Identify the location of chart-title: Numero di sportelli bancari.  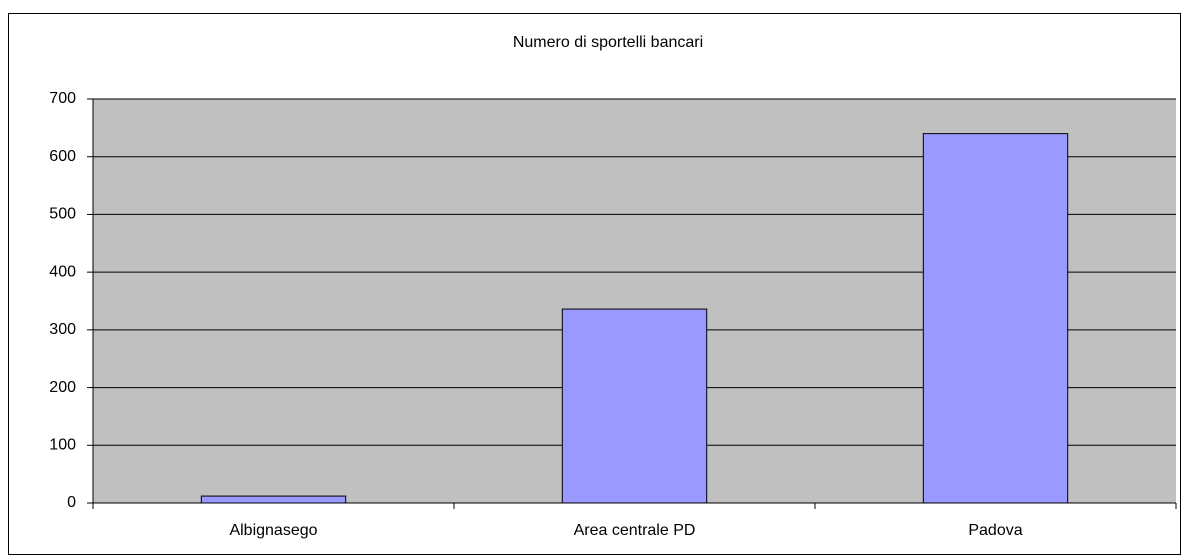
(608, 42).